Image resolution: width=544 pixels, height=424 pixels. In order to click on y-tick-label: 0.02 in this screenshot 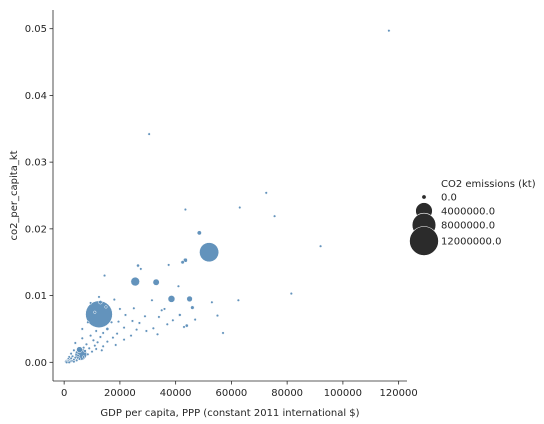, I will do `click(36, 229)`.